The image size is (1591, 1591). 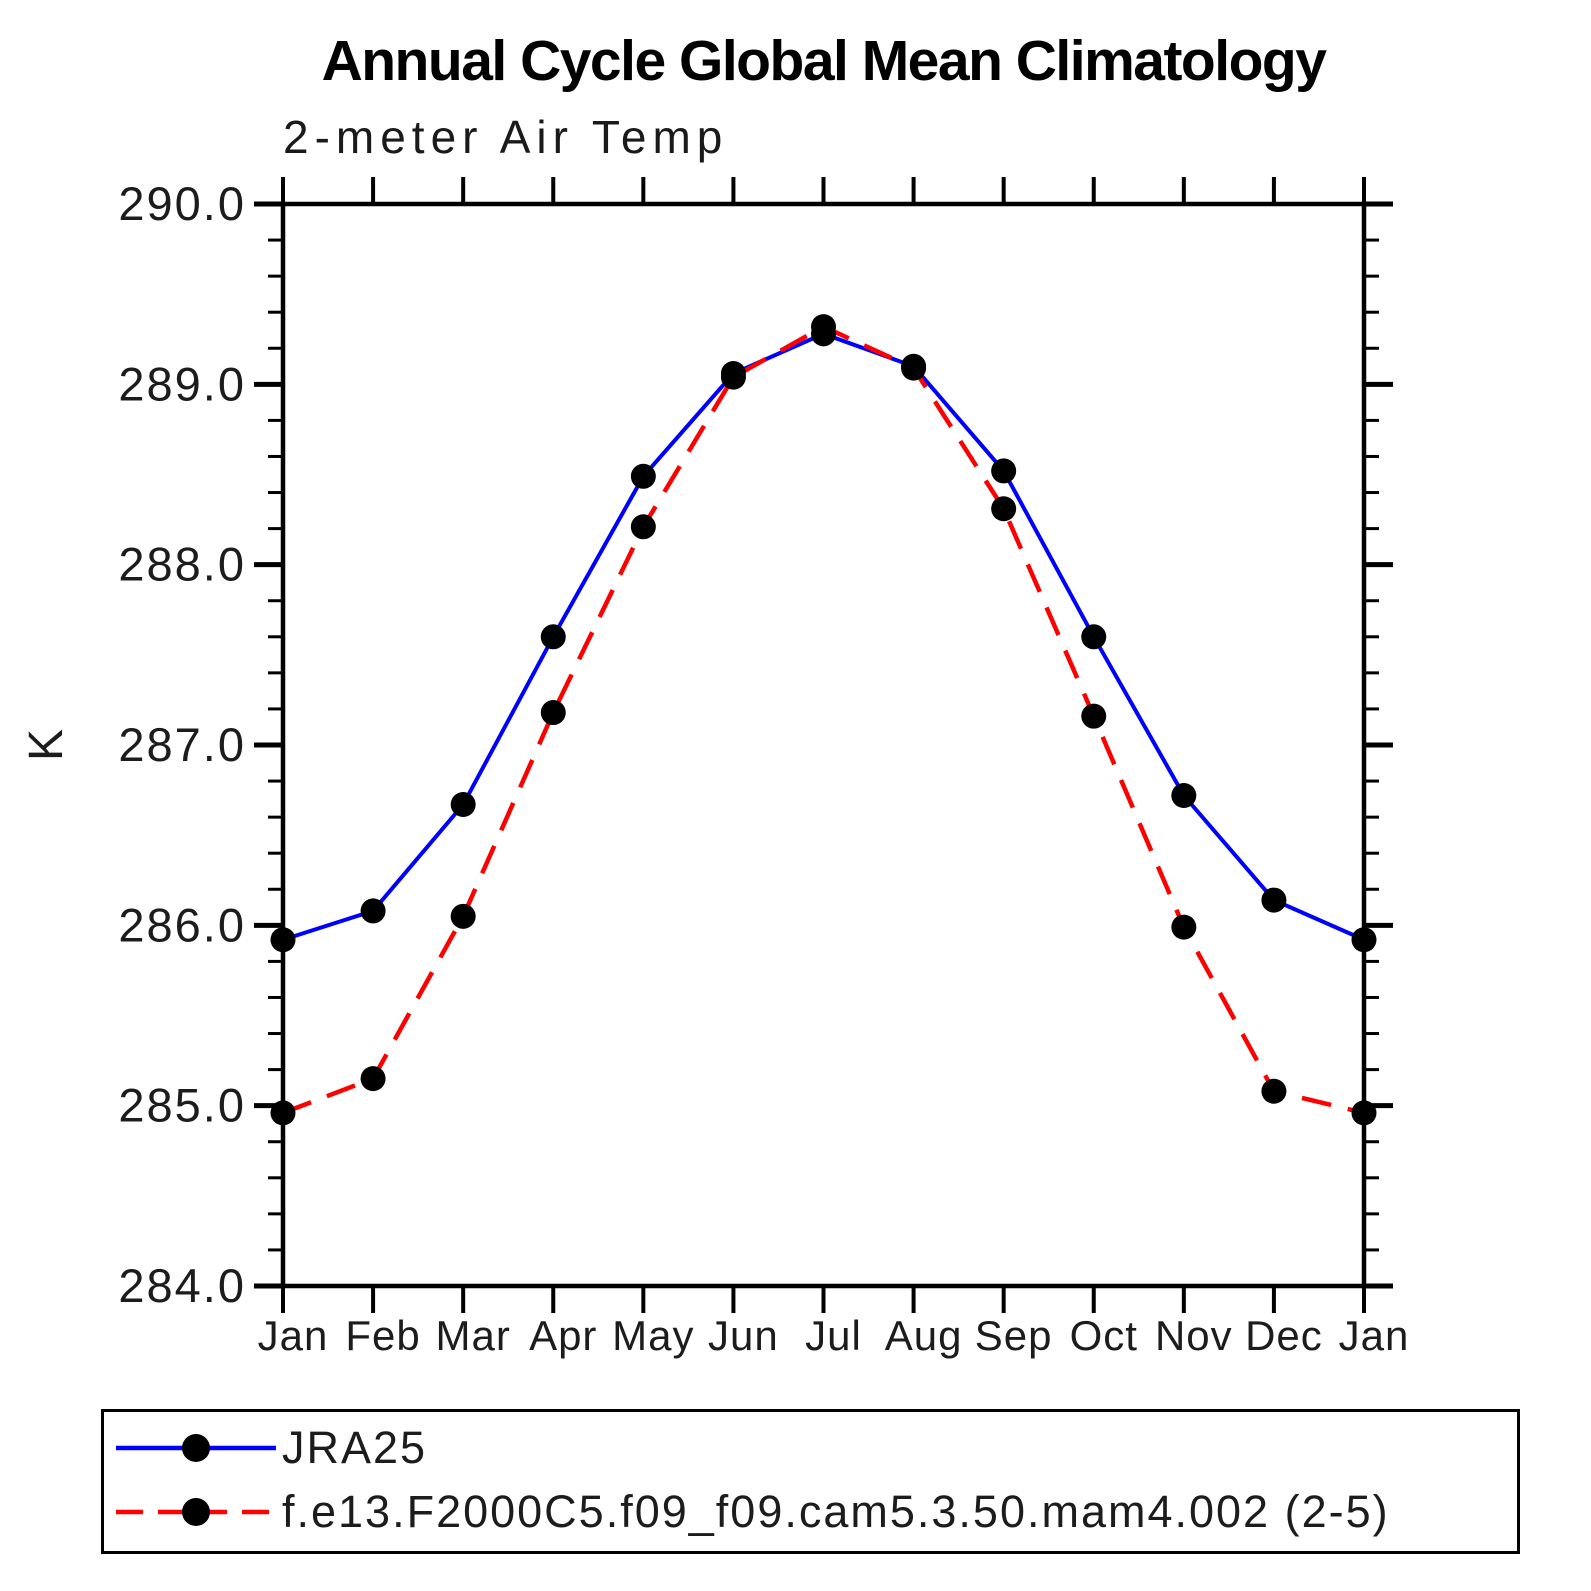 I want to click on x-tick-label: Mar, so click(x=472, y=1335).